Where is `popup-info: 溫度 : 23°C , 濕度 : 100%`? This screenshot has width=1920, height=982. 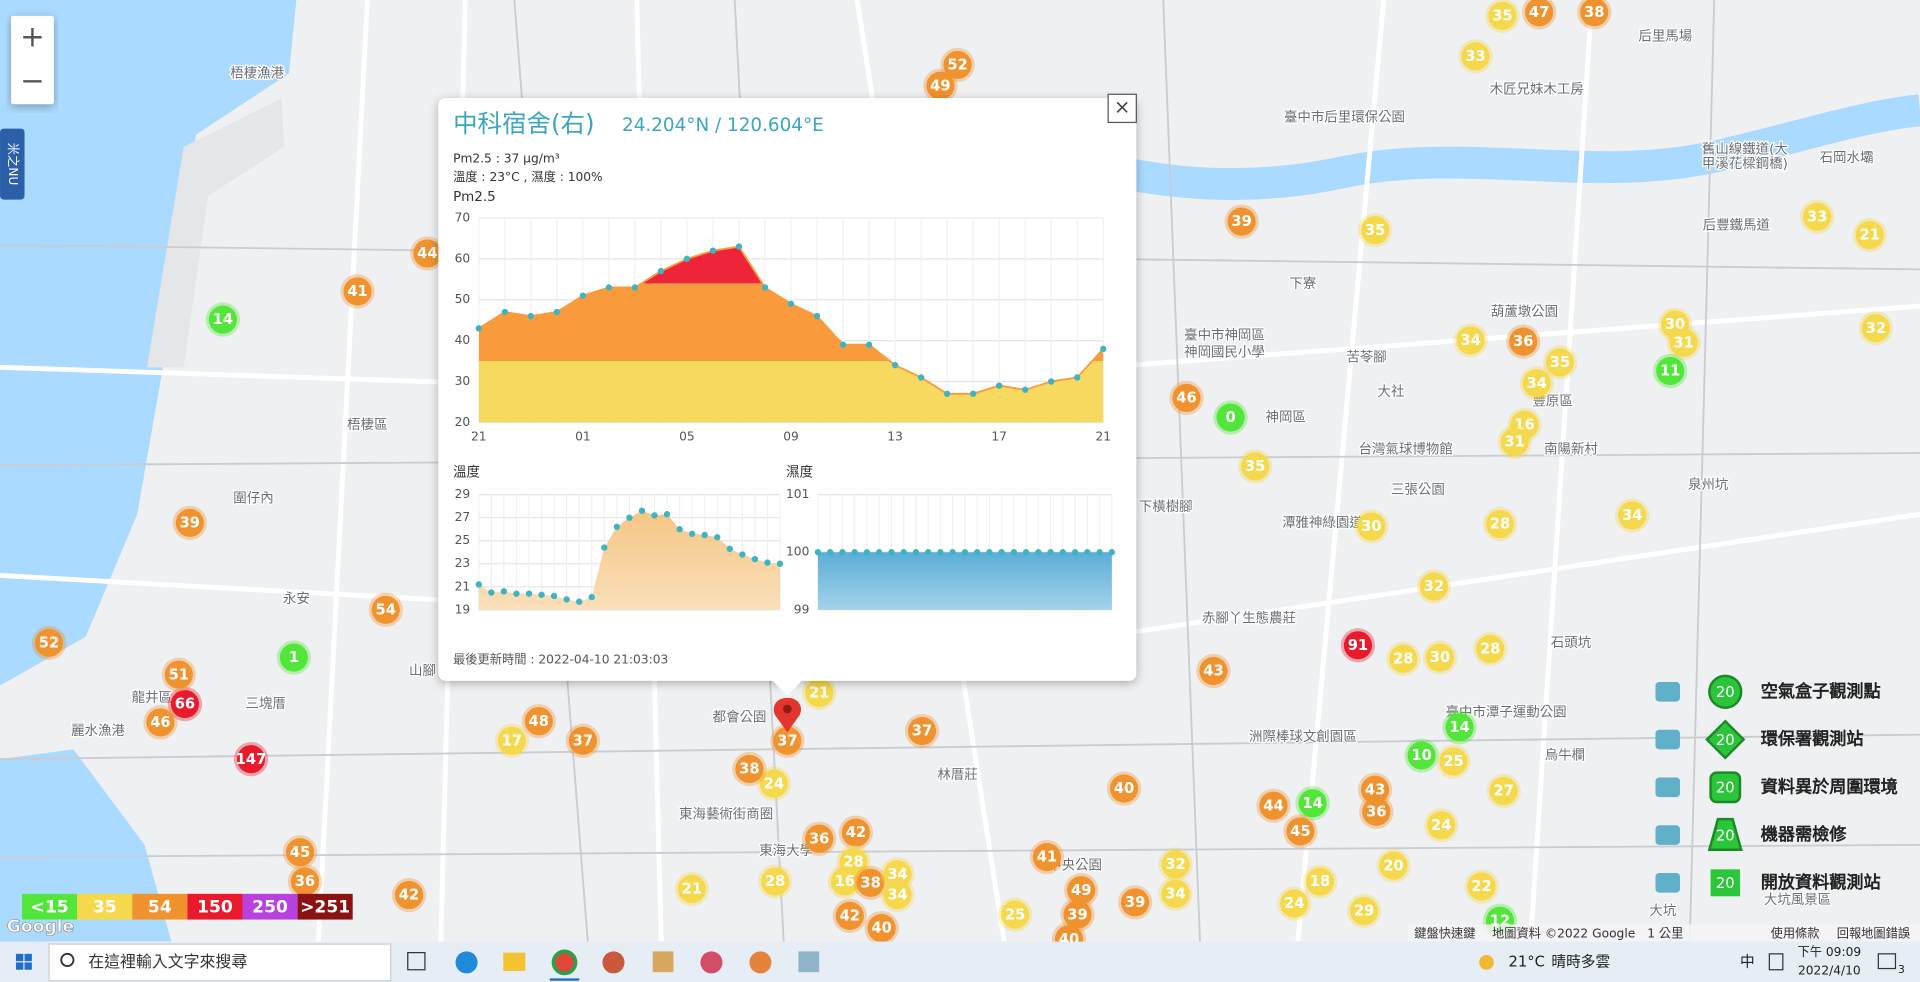
popup-info: 溫度 : 23°C , 濕度 : 100% is located at coordinates (528, 176).